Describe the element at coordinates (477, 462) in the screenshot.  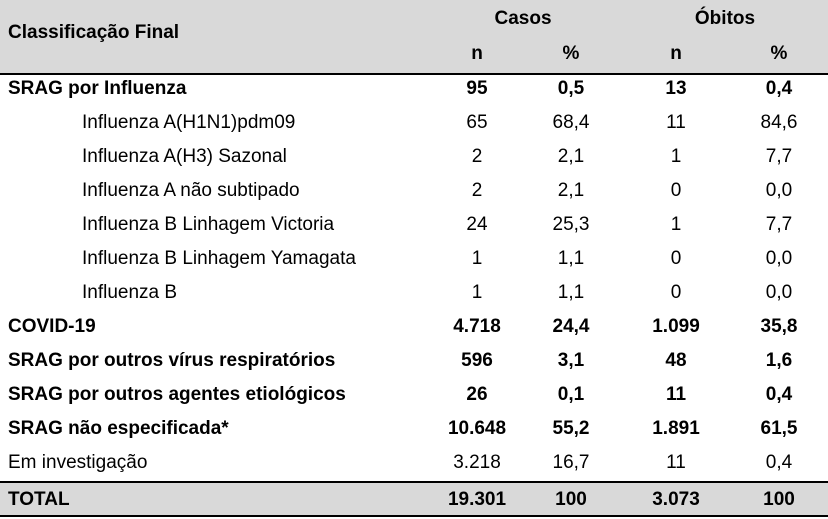
I see `cases-n: 3.218` at that location.